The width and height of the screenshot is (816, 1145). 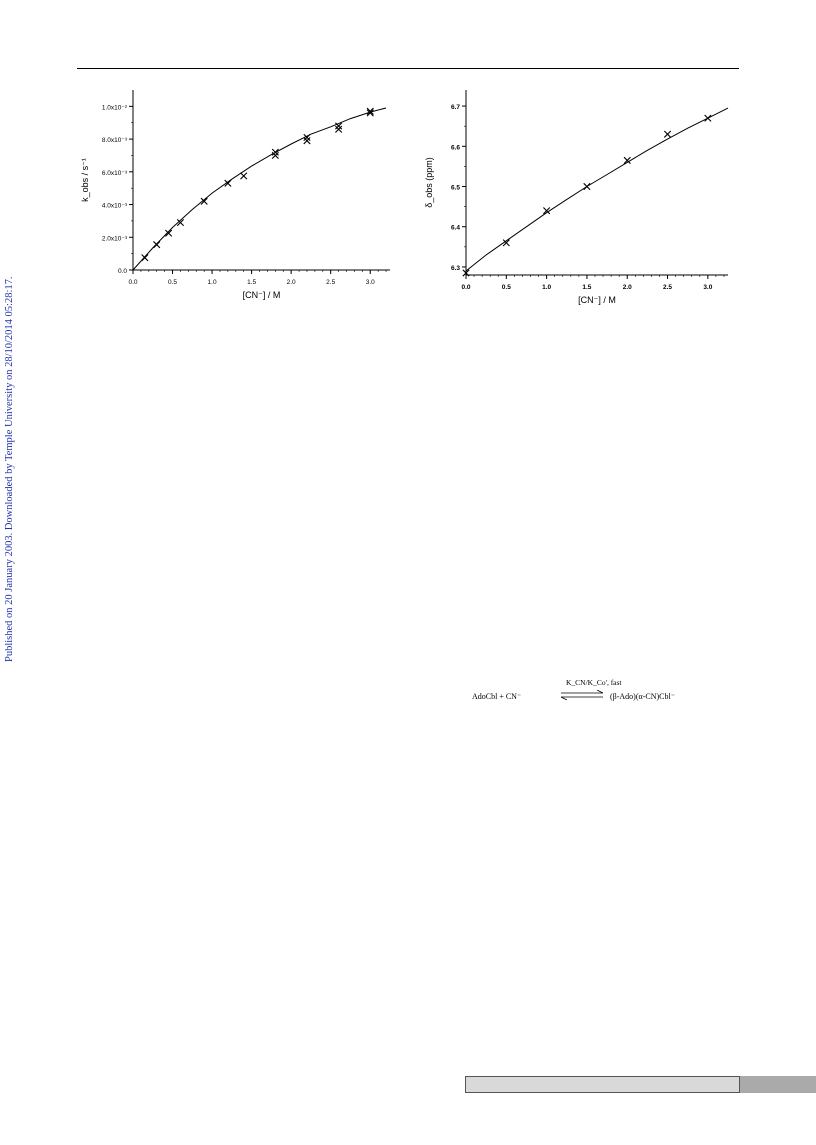 I want to click on y-tick-label: 1.0x10⁻², so click(x=115, y=107).